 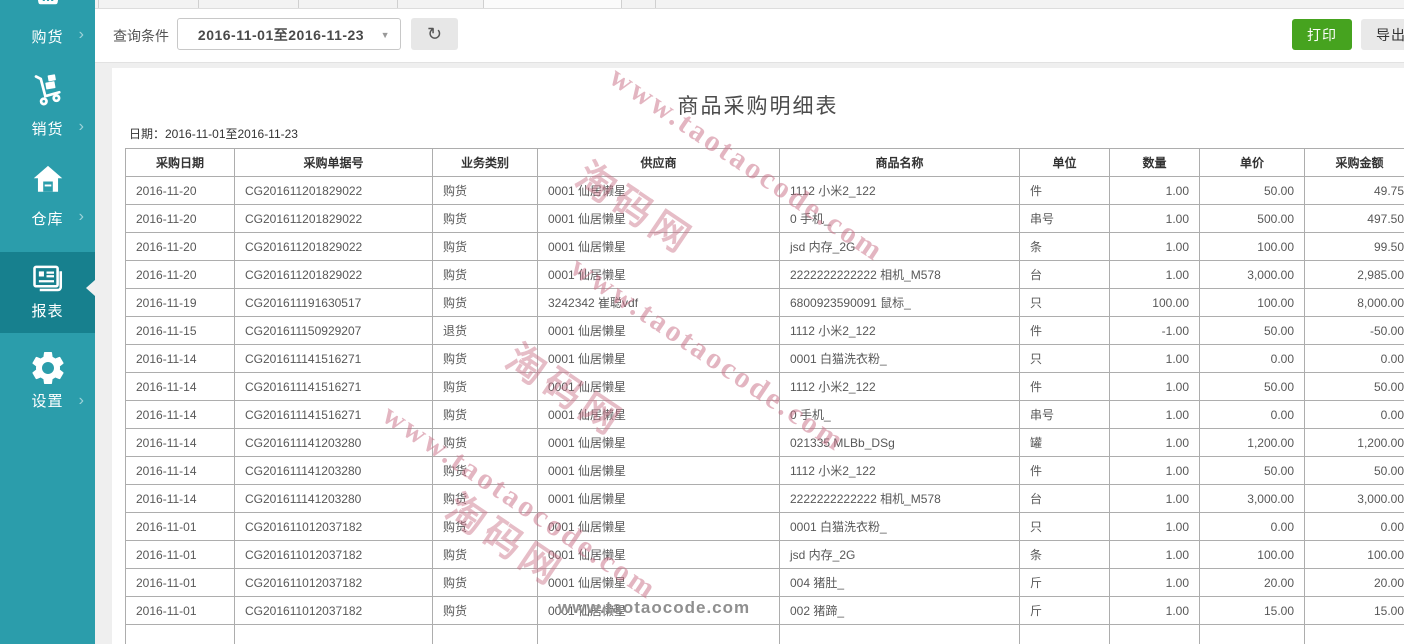 I want to click on cell: 8,000.00, so click(x=1354, y=302).